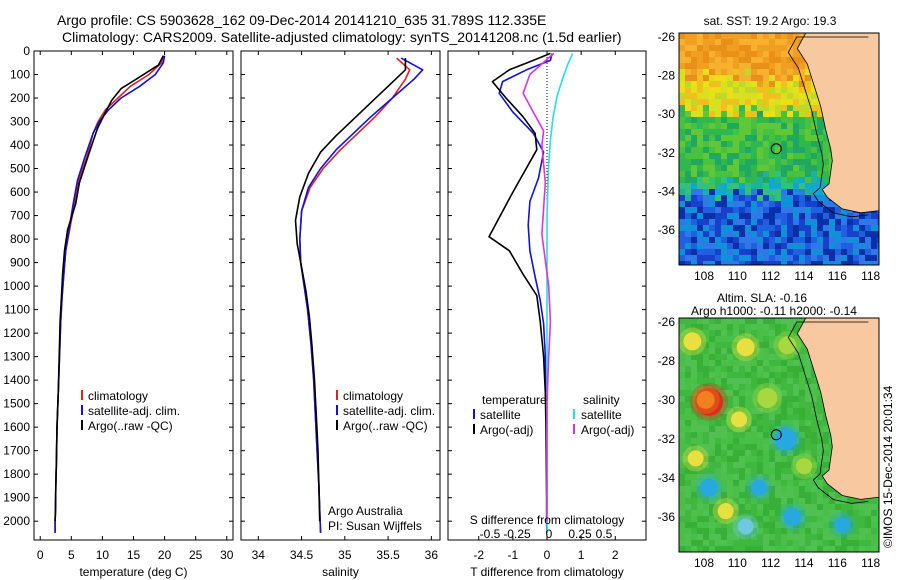 The height and width of the screenshot is (580, 900). Describe the element at coordinates (513, 555) in the screenshot. I see `difference-xtick-label: -1` at that location.